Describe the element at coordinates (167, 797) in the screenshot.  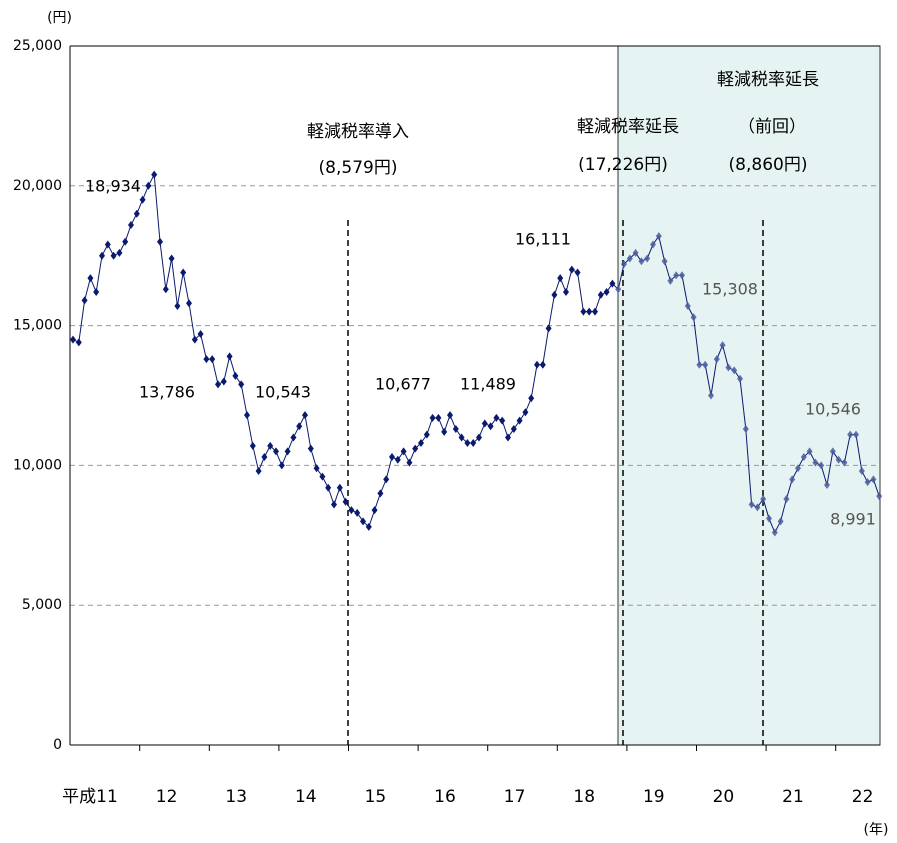
I see `x-tick-label: 12` at that location.